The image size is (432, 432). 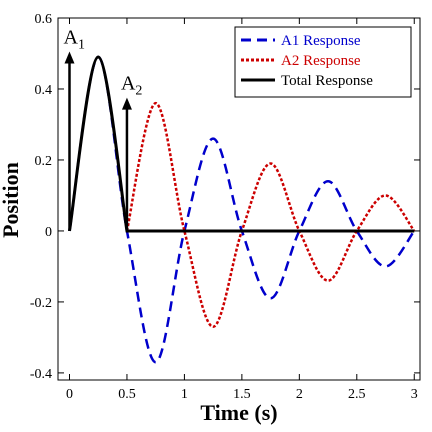 What do you see at coordinates (138, 91) in the screenshot?
I see `annotation-subscript: 2` at bounding box center [138, 91].